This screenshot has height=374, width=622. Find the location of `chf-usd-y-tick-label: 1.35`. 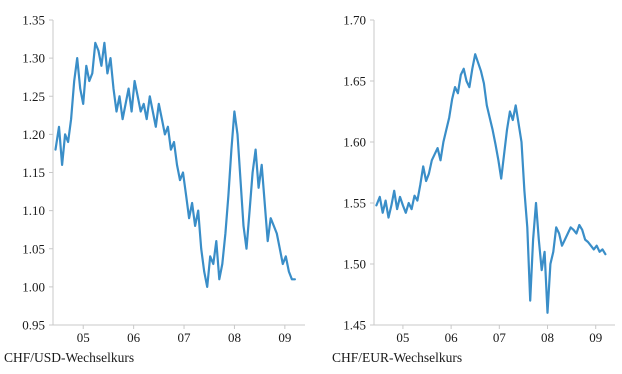

chf-usd-y-tick-label: 1.35 is located at coordinates (33, 20).